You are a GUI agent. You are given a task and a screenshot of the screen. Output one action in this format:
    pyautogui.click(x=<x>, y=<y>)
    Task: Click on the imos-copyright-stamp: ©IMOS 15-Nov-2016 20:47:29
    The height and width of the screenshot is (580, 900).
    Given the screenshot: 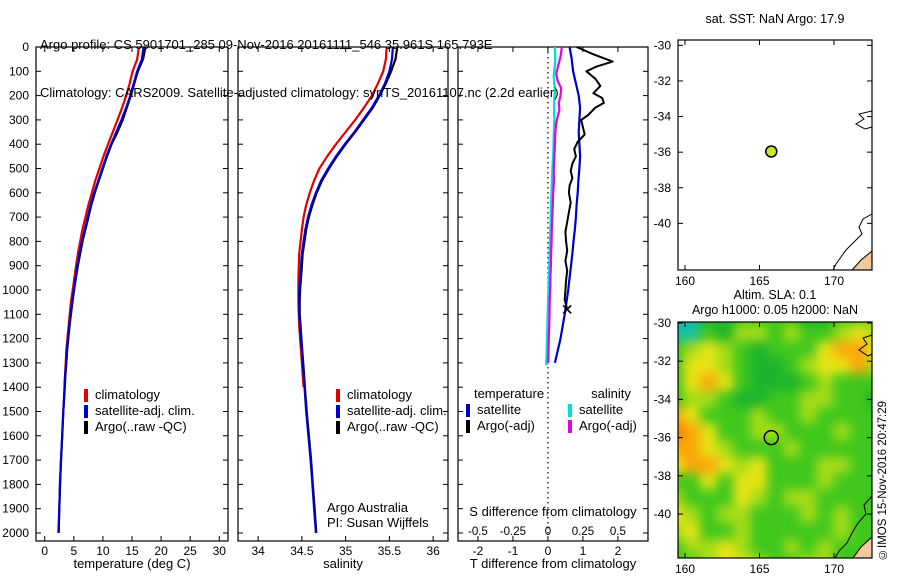 What is the action you would take?
    pyautogui.click(x=883, y=480)
    